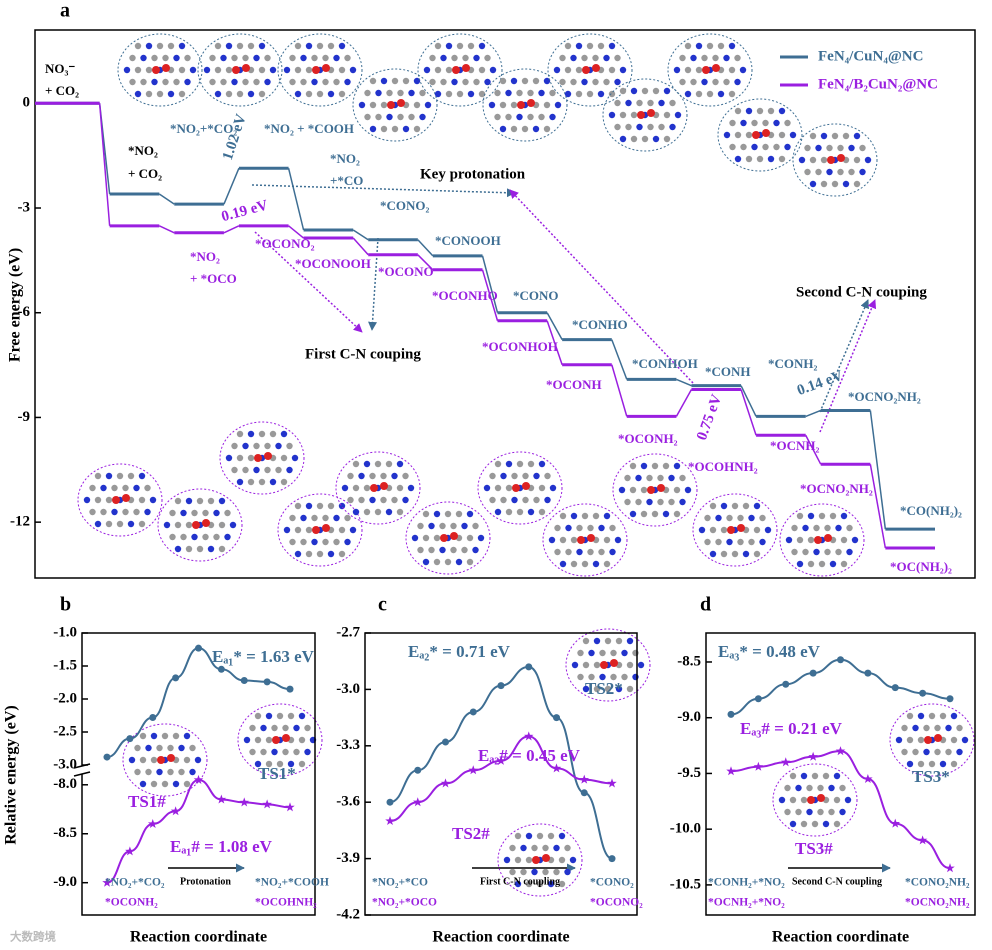  What do you see at coordinates (65, 632) in the screenshot?
I see `y-tick-label: -1.0` at bounding box center [65, 632].